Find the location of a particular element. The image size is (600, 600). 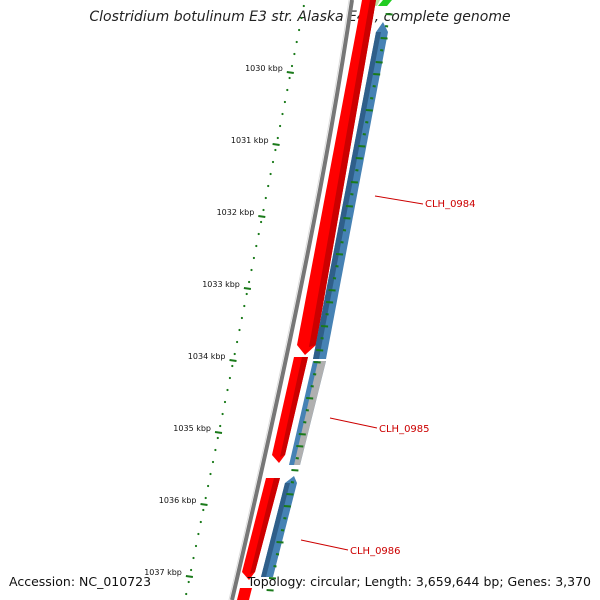

forward-gene-clh0985-shade is located at coordinates (294, 407).